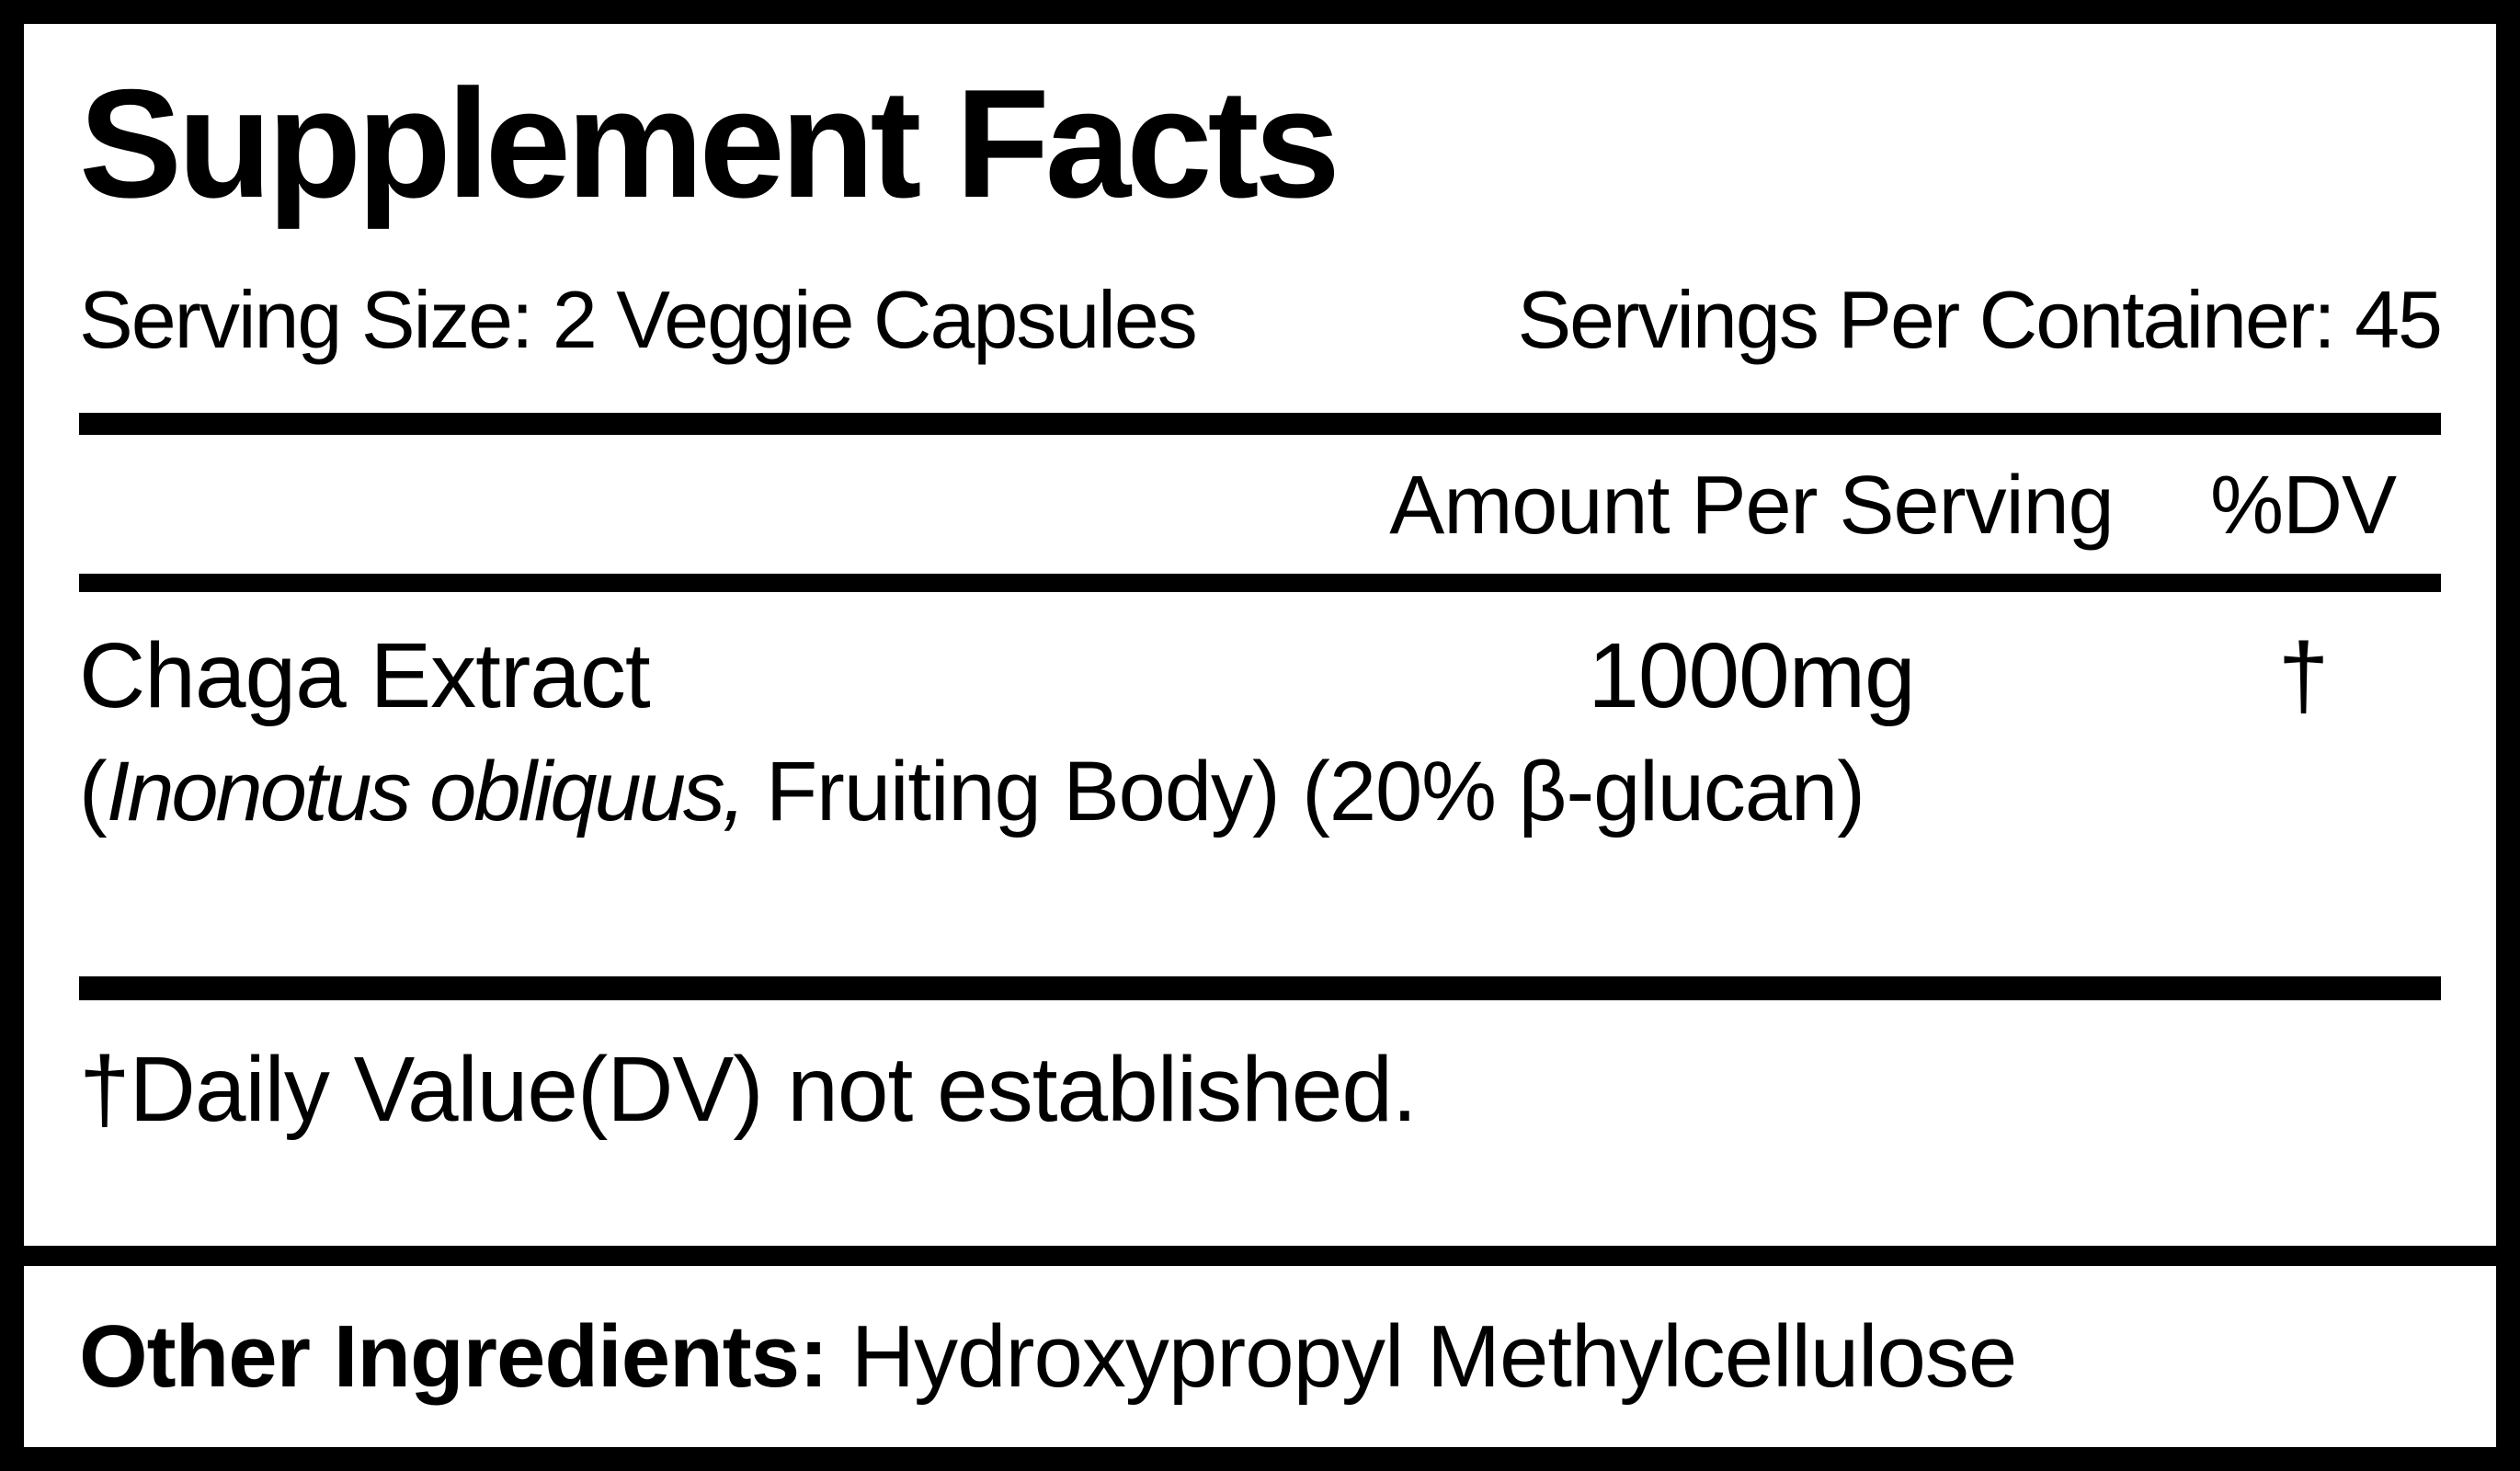  Describe the element at coordinates (426, 791) in the screenshot. I see `ingredient-latin-name: Inonotus obliquus,` at that location.